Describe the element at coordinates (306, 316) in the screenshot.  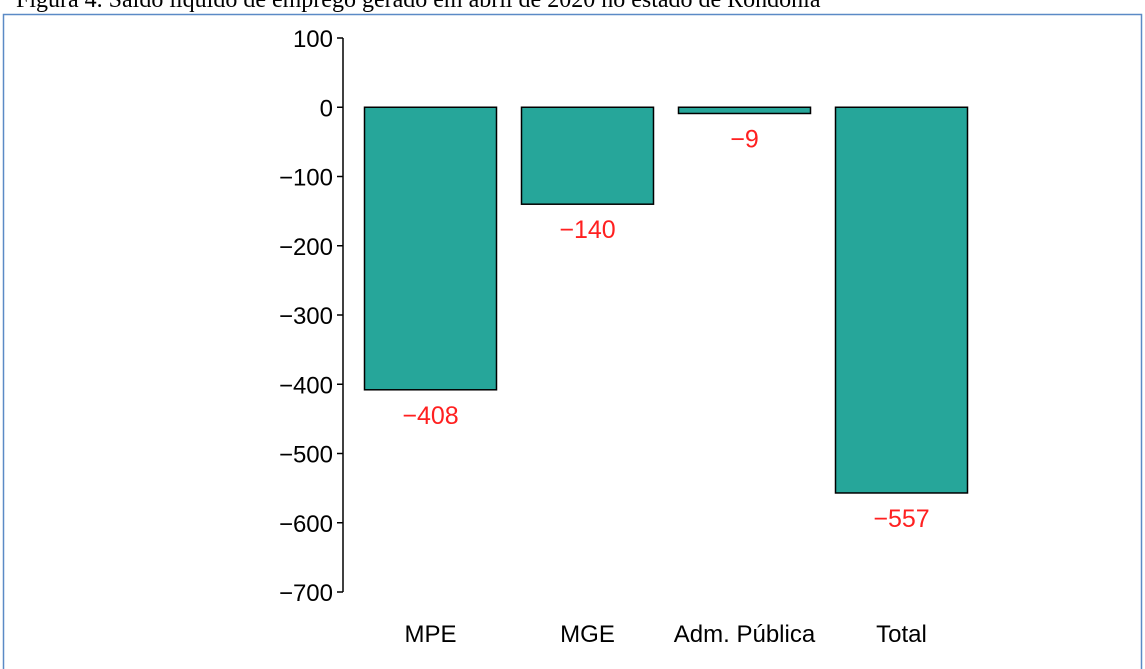
I see `y-tick-label: −300` at that location.